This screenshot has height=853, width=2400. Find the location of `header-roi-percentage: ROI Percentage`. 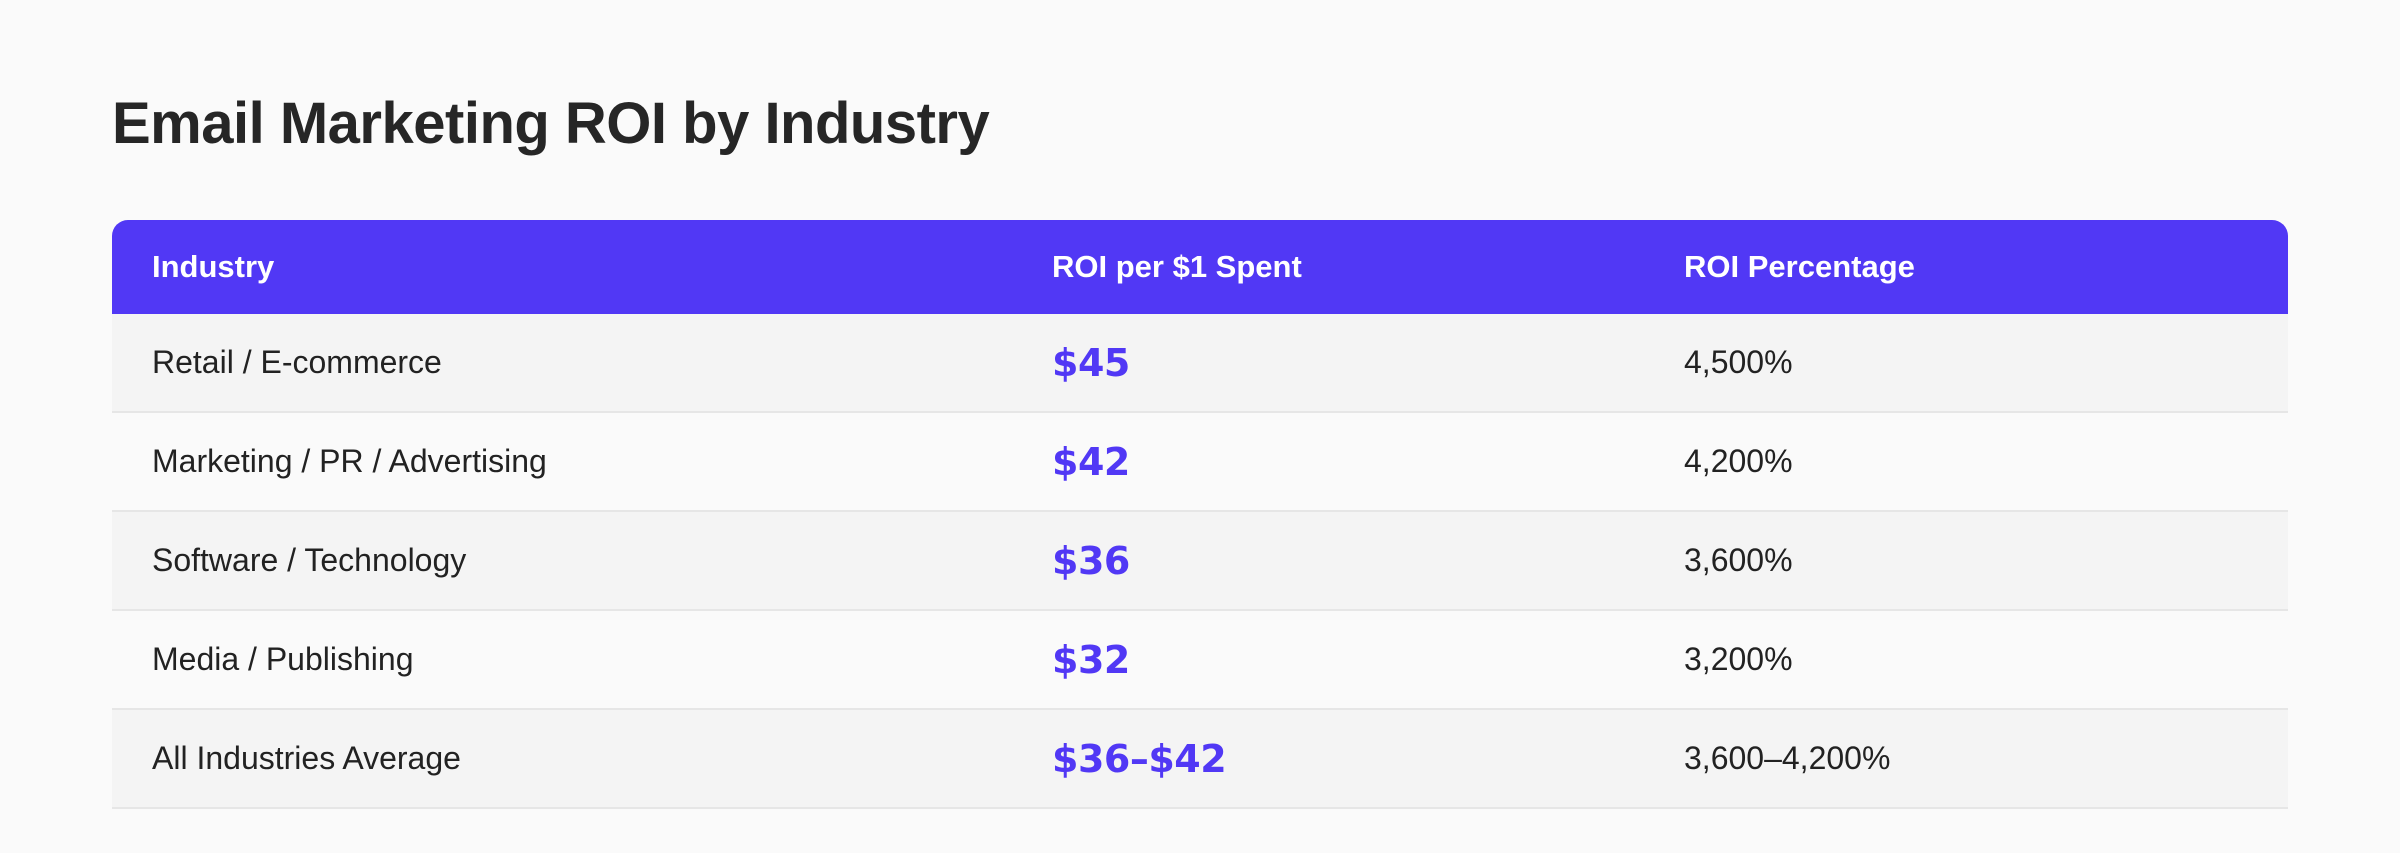

header-roi-percentage: ROI Percentage is located at coordinates (1799, 266).